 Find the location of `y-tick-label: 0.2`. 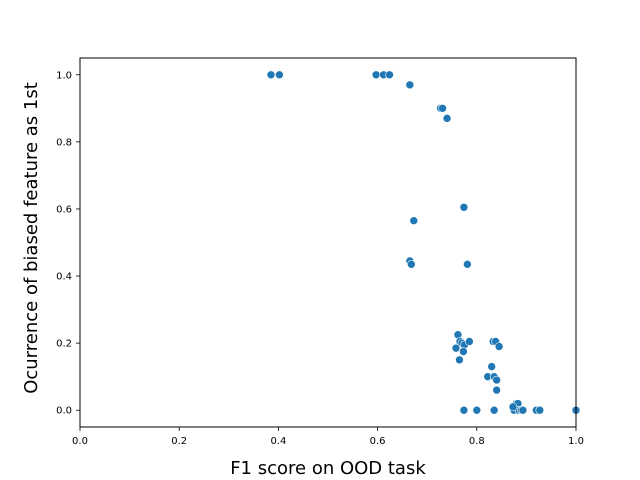

y-tick-label: 0.2 is located at coordinates (64, 344).